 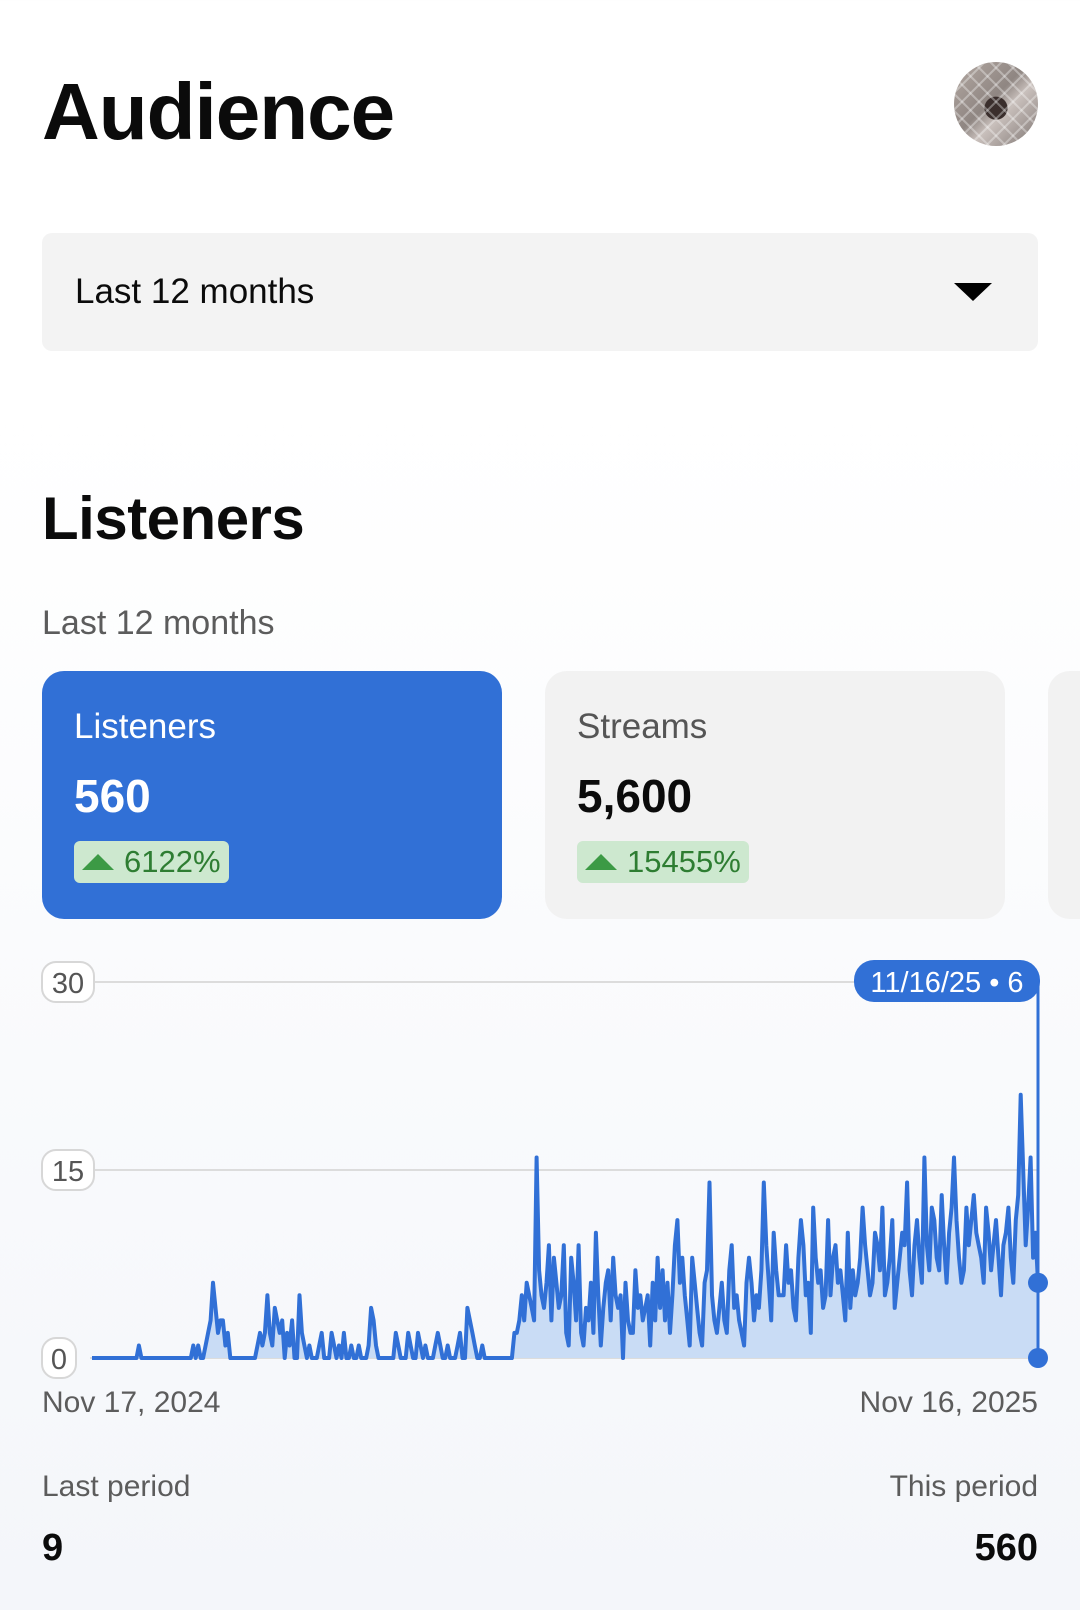 What do you see at coordinates (642, 726) in the screenshot?
I see `metric-label: Streams` at bounding box center [642, 726].